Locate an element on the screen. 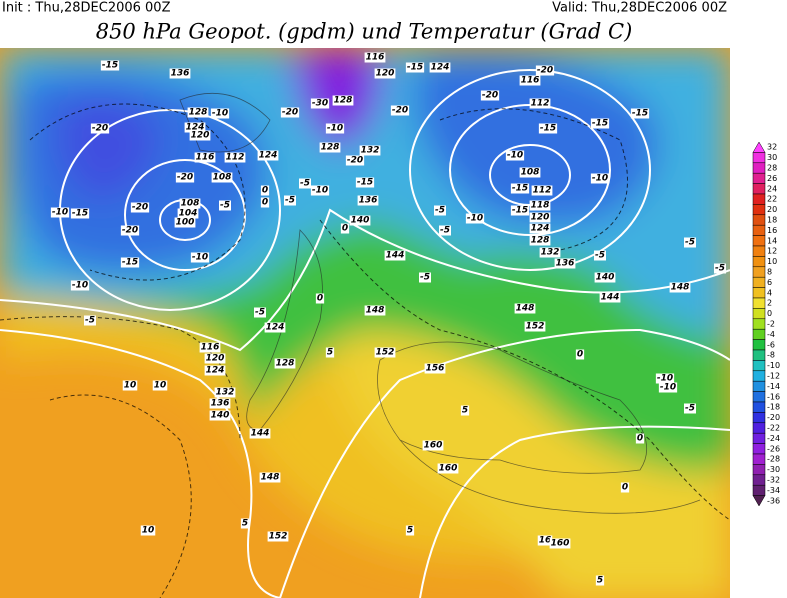 The height and width of the screenshot is (598, 787). contour-label: 152 is located at coordinates (535, 327).